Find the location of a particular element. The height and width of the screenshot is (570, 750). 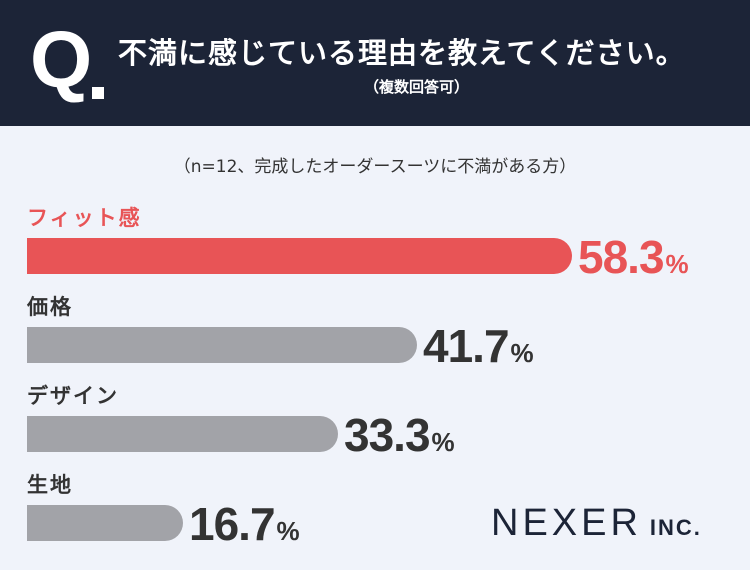

q-dot is located at coordinates (98, 93).